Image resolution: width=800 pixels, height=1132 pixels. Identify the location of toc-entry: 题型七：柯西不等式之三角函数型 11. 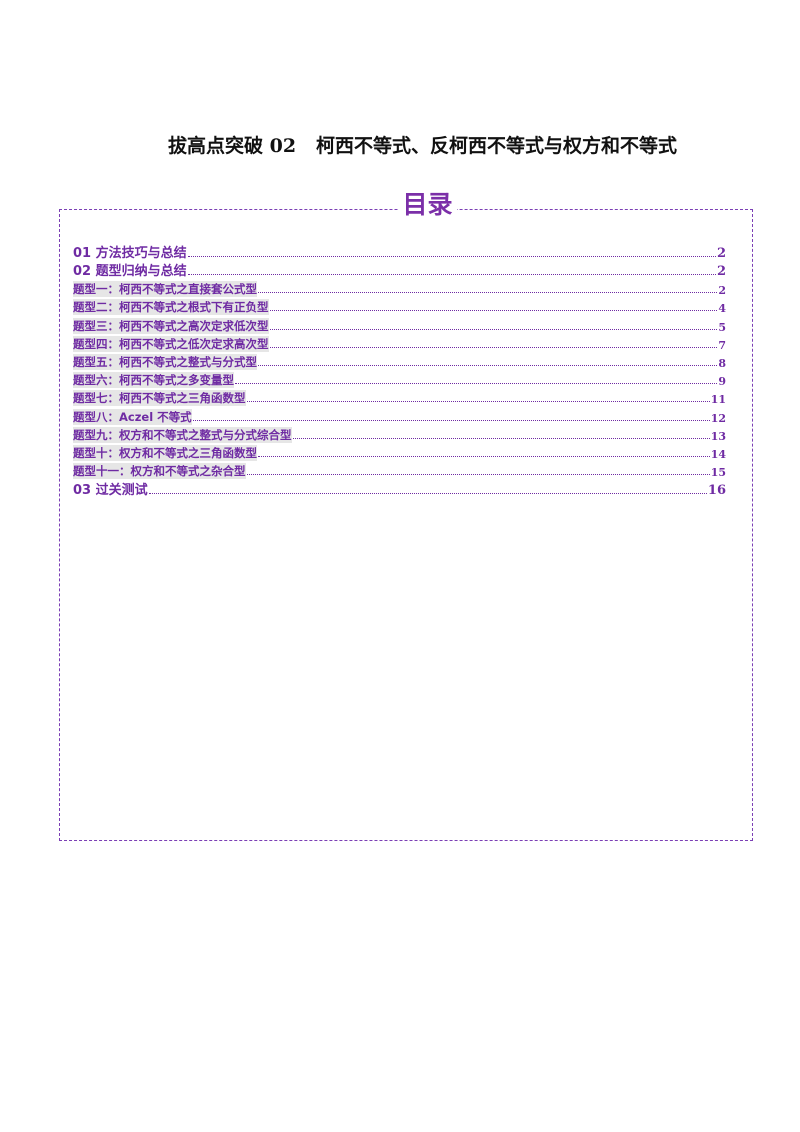
(399, 397).